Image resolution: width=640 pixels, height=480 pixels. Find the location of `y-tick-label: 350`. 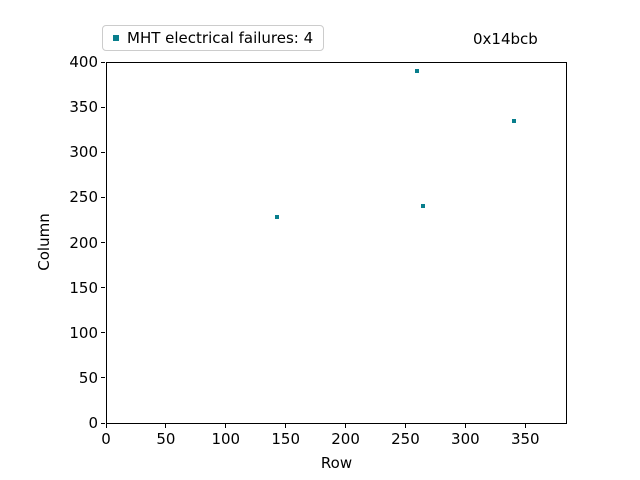

y-tick-label: 350 is located at coordinates (83, 107).